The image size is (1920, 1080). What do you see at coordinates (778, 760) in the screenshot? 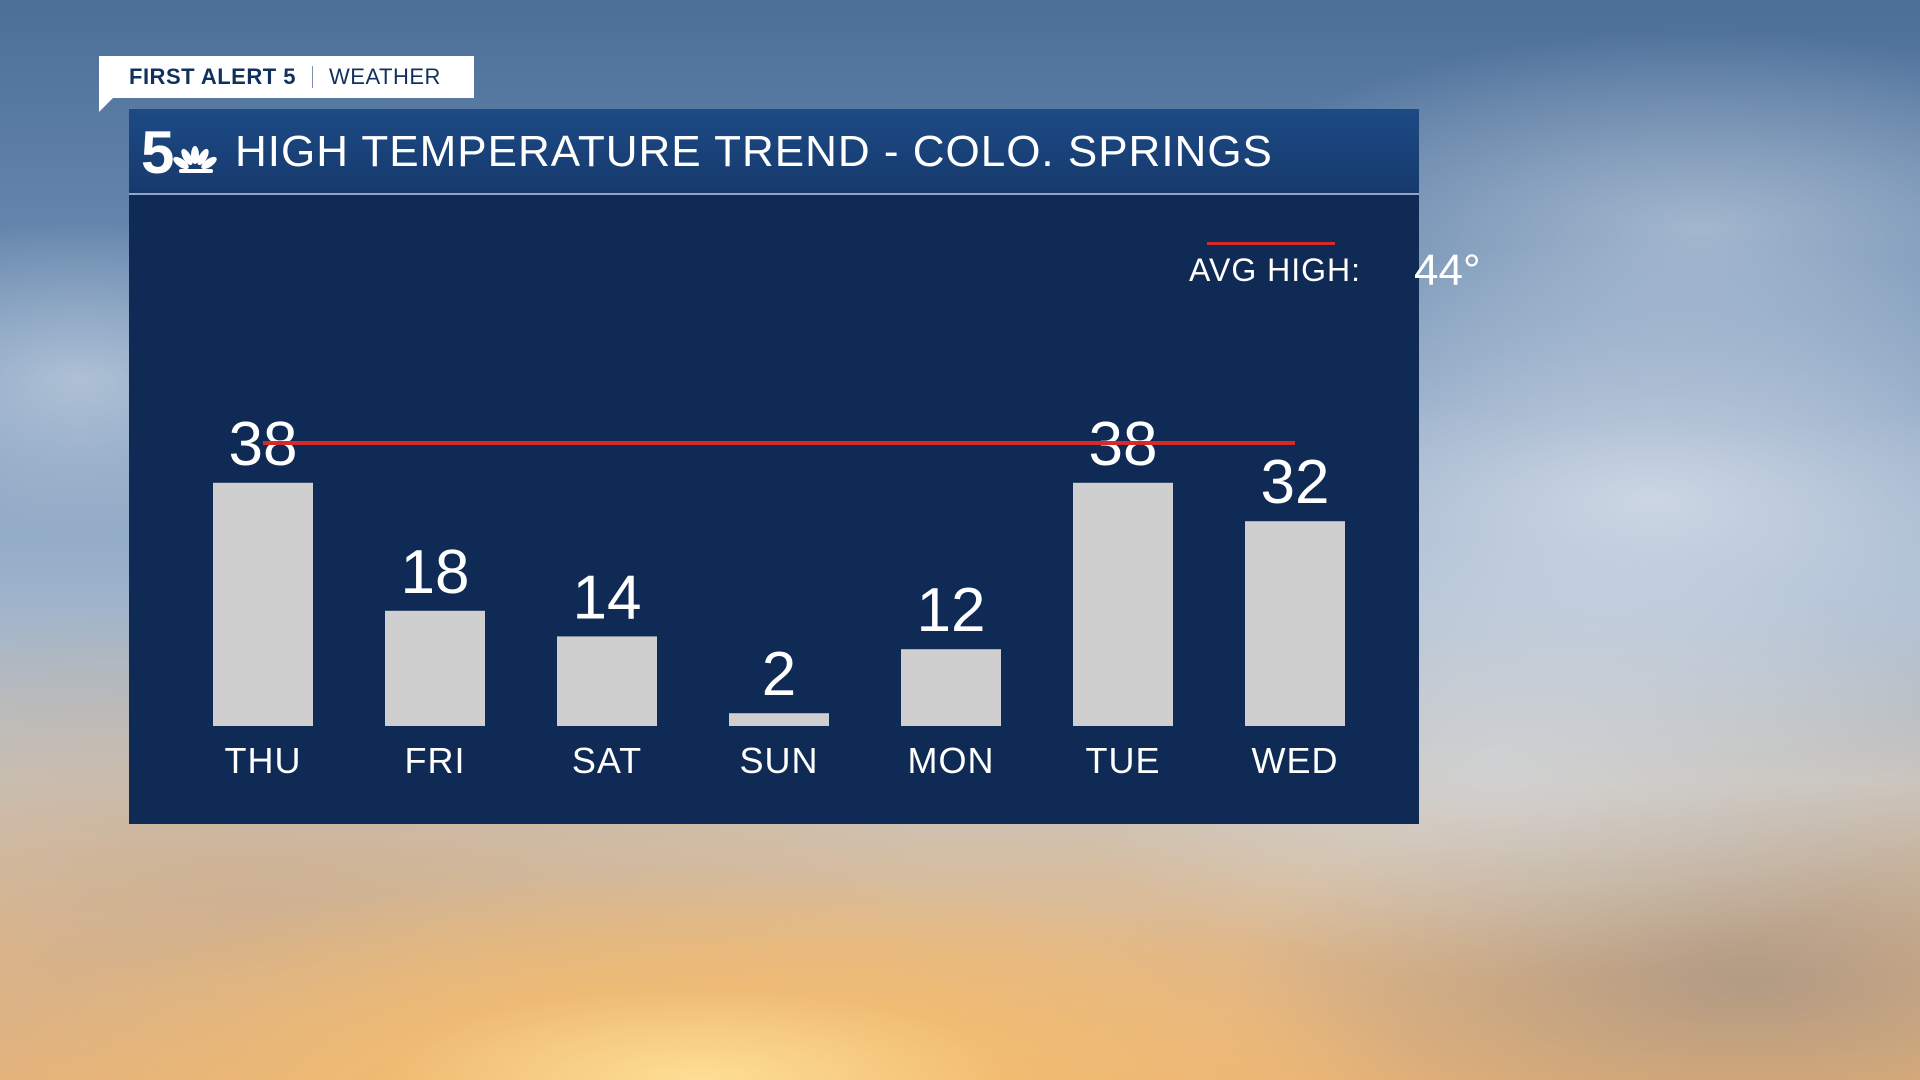
I see `category-label-sun: SUN` at bounding box center [778, 760].